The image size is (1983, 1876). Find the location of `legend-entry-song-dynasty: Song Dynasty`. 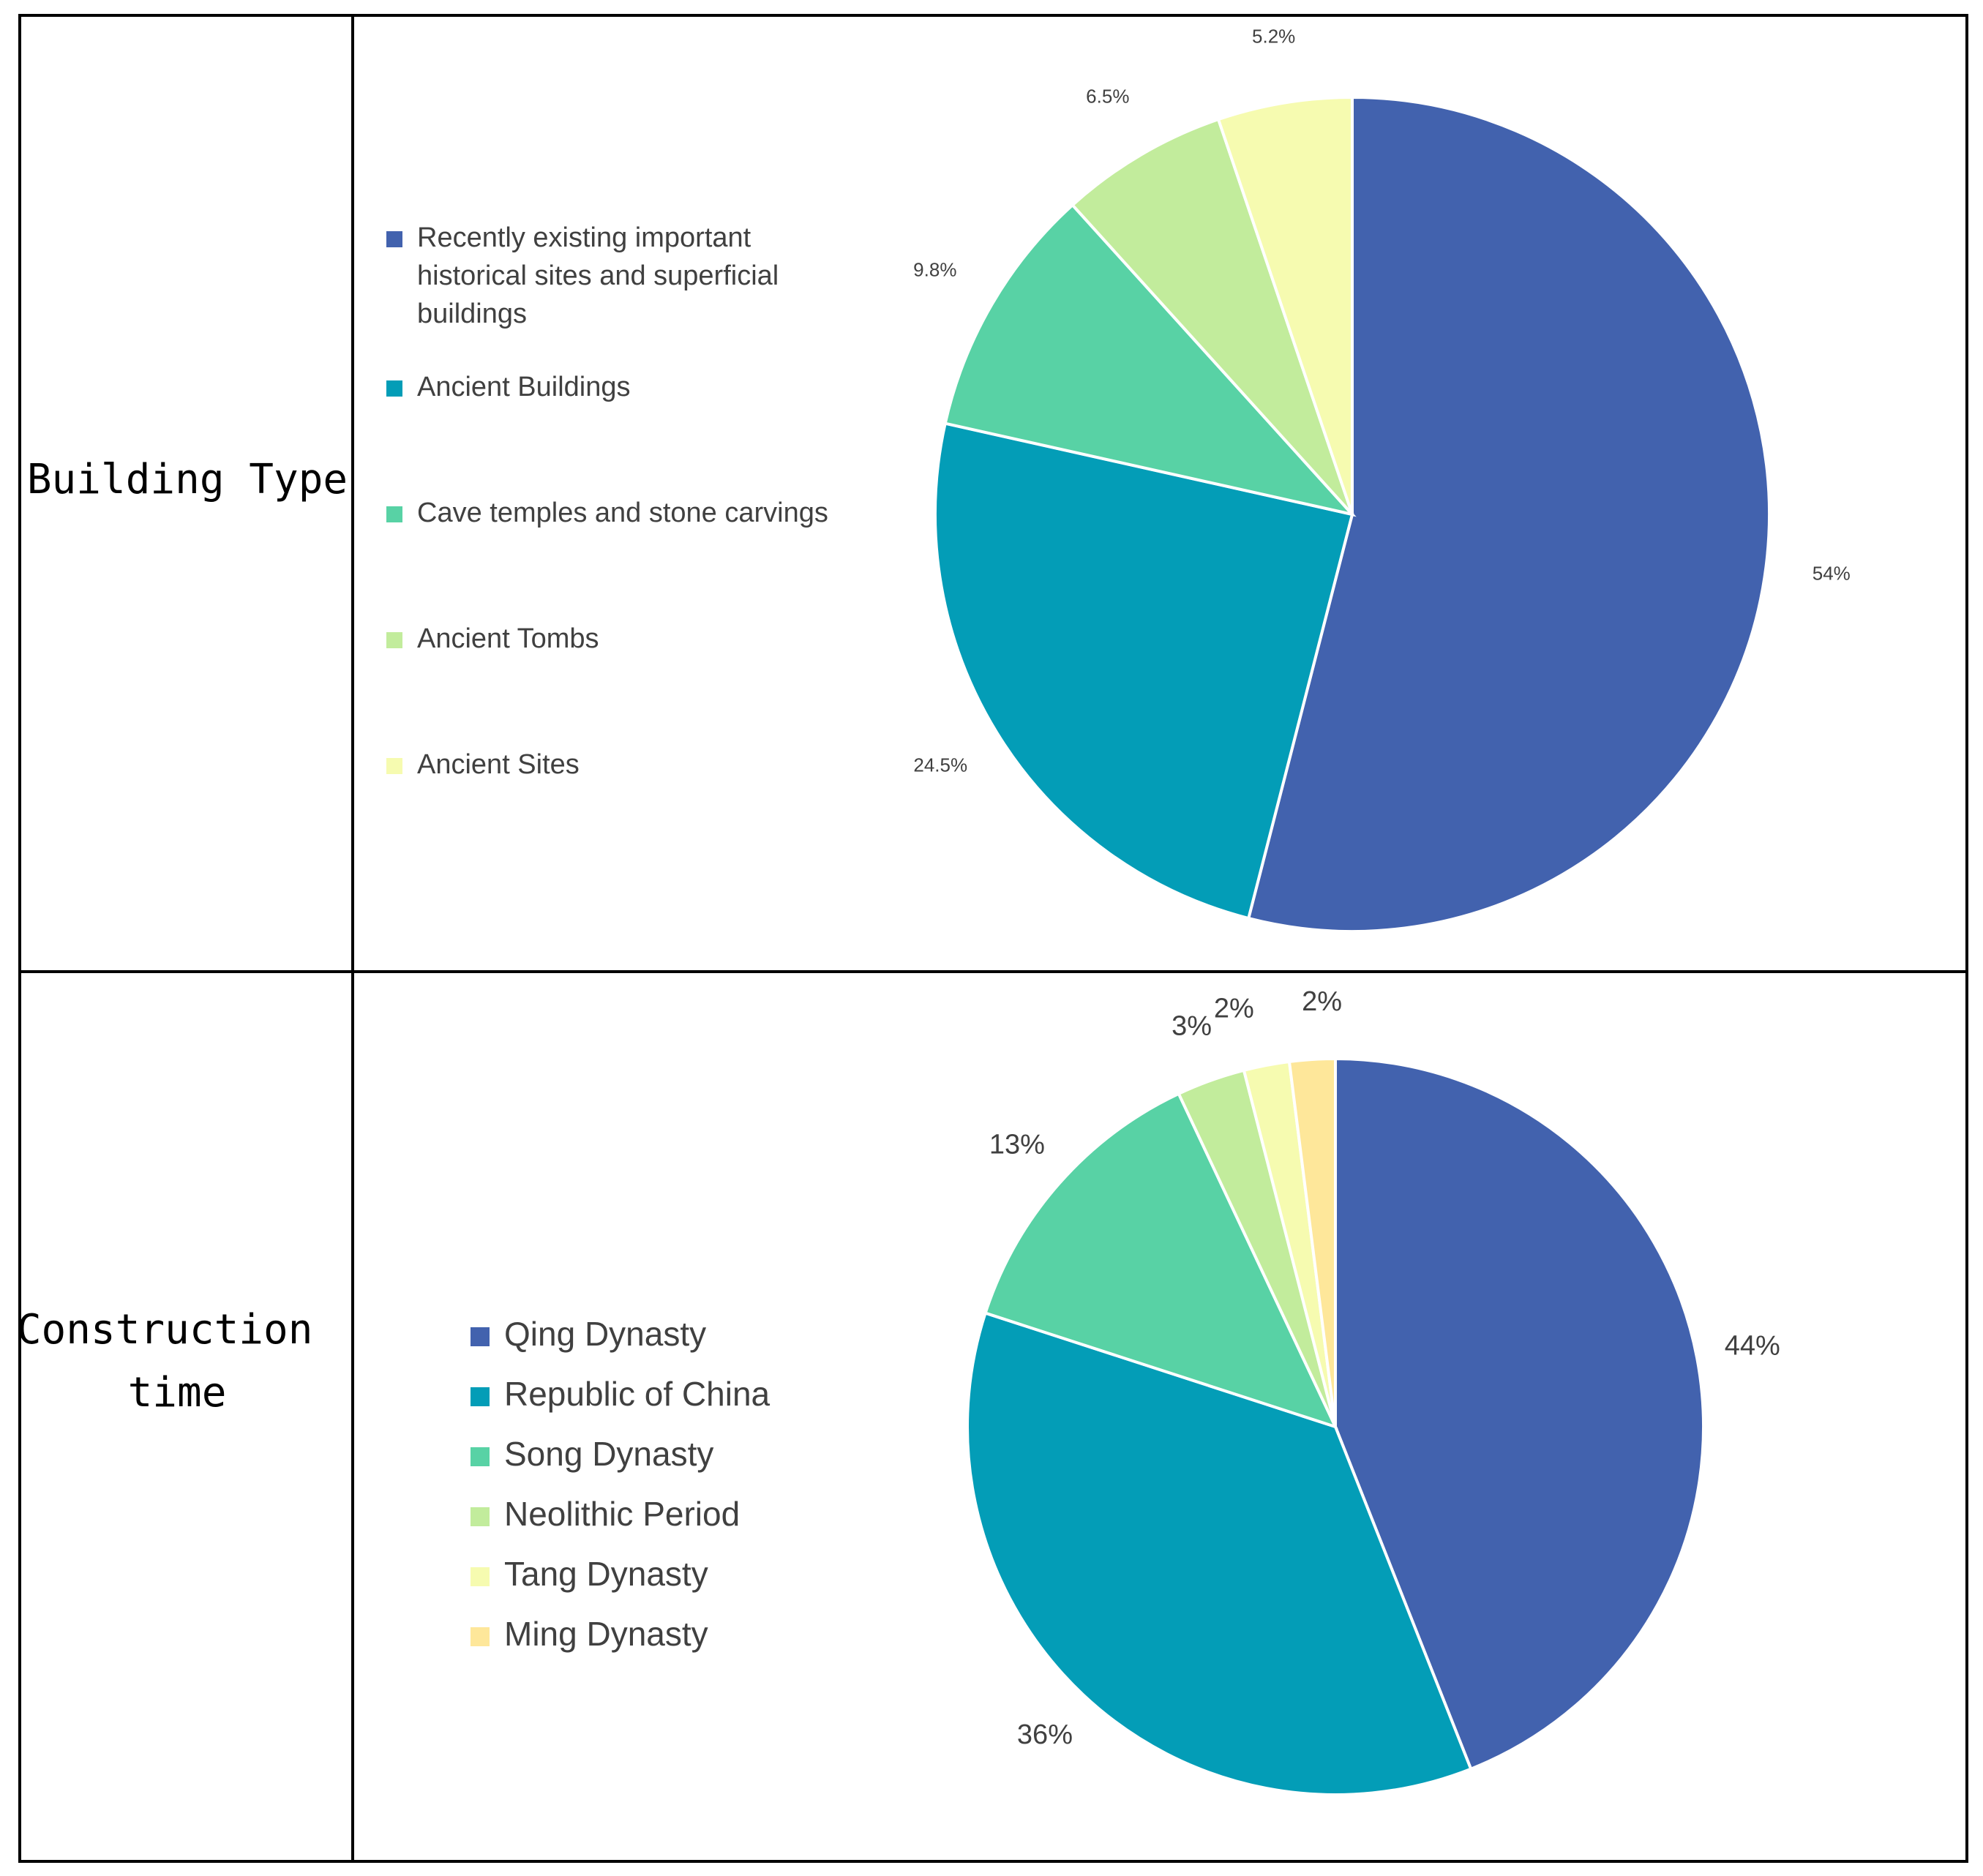

legend-entry-song-dynasty: Song Dynasty is located at coordinates (592, 1454).